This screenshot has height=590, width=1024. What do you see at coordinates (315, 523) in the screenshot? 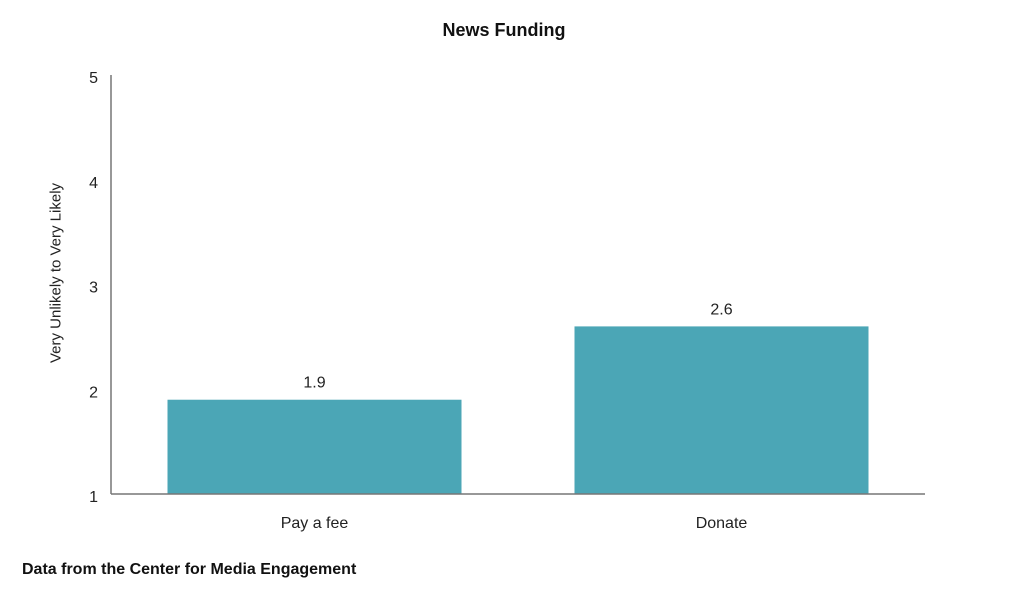
I see `x-category-label: Pay a fee` at bounding box center [315, 523].